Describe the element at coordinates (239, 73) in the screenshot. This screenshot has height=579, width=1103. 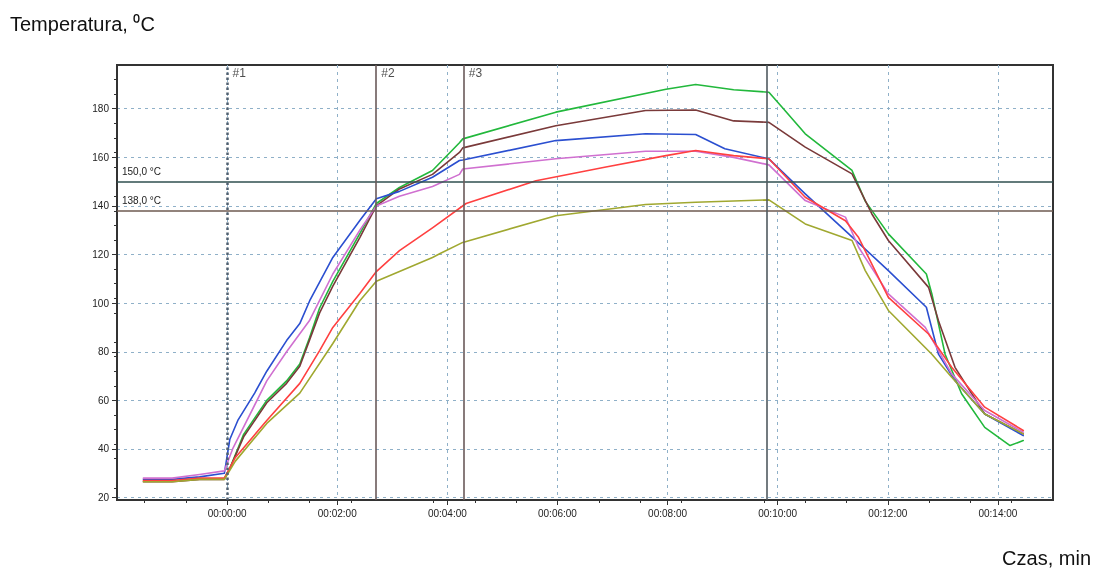
I see `annotation: #1` at that location.